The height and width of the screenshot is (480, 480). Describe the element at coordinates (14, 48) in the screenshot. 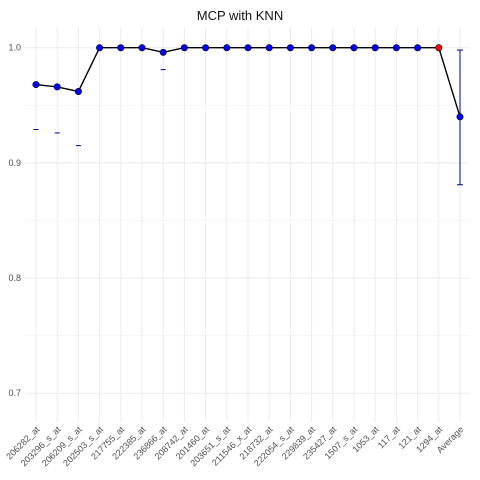

I see `y-tick-label: 1.0` at that location.